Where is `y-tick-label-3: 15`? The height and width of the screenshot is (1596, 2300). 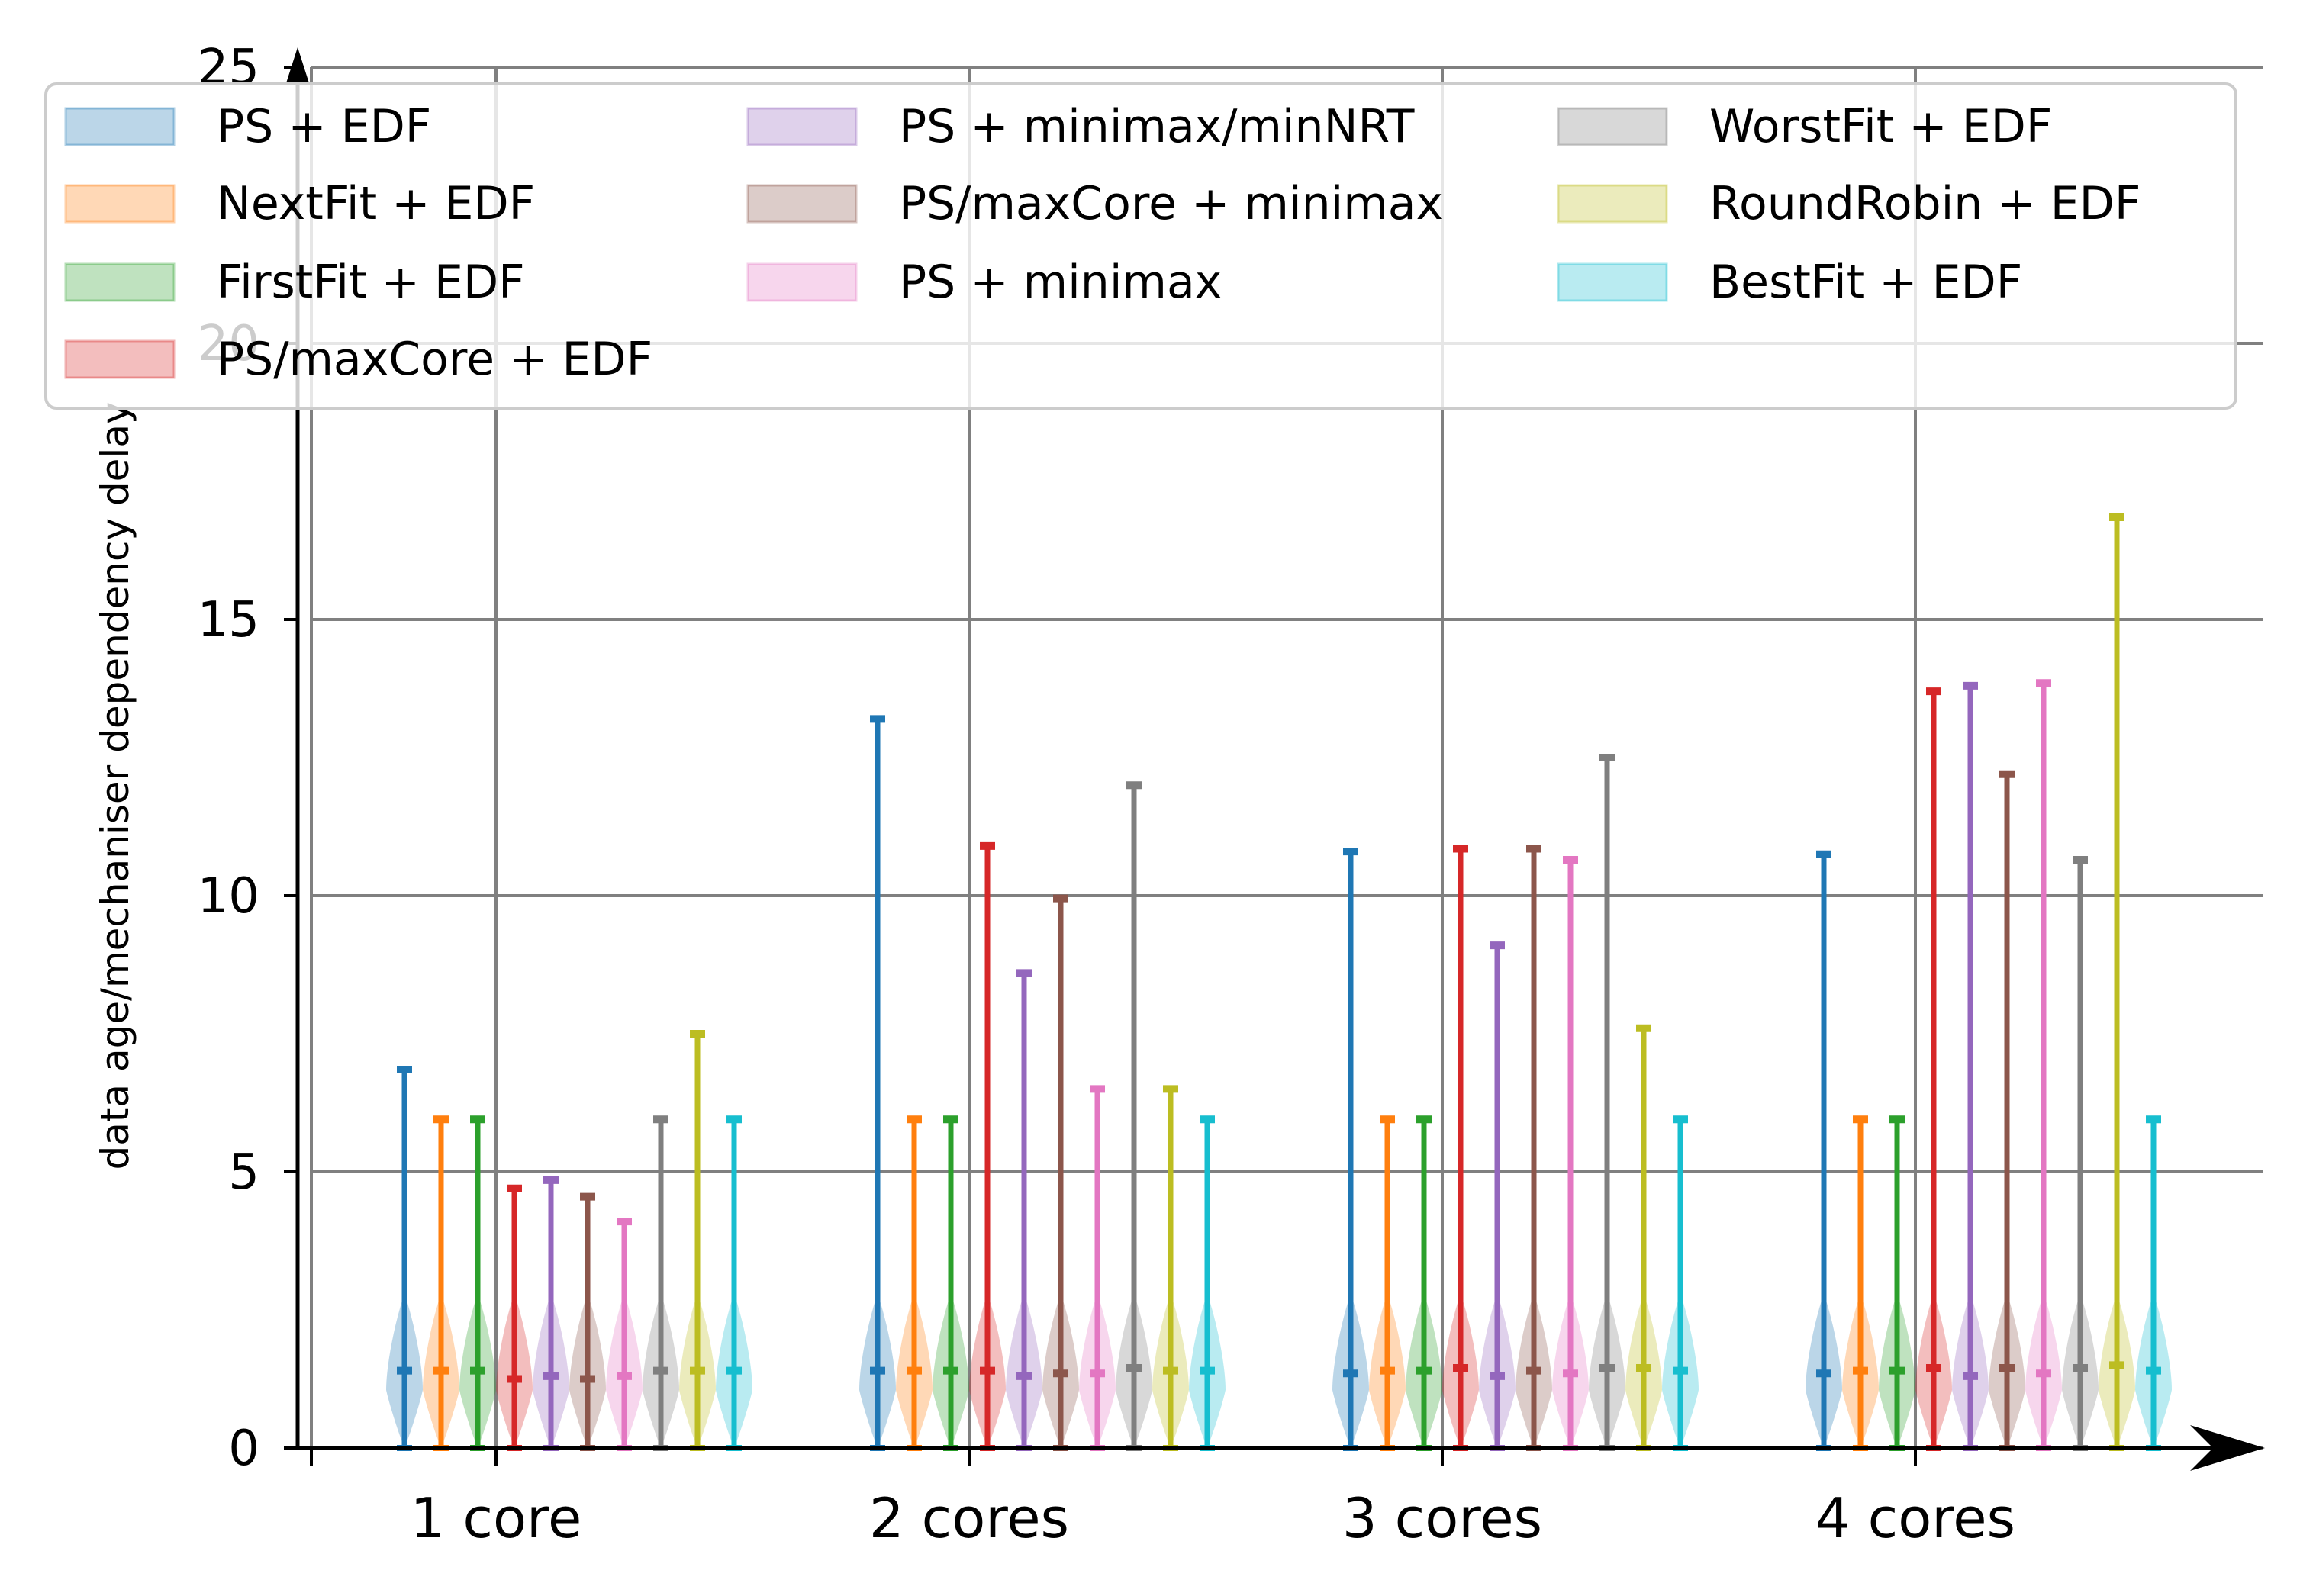
y-tick-label-3: 15 is located at coordinates (229, 620).